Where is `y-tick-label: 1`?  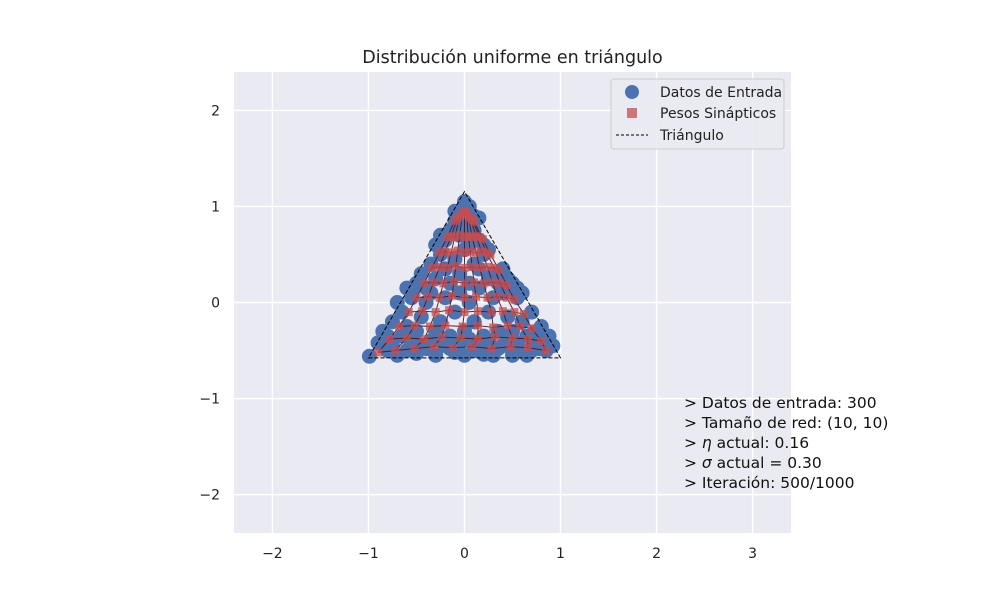
y-tick-label: 1 is located at coordinates (215, 207).